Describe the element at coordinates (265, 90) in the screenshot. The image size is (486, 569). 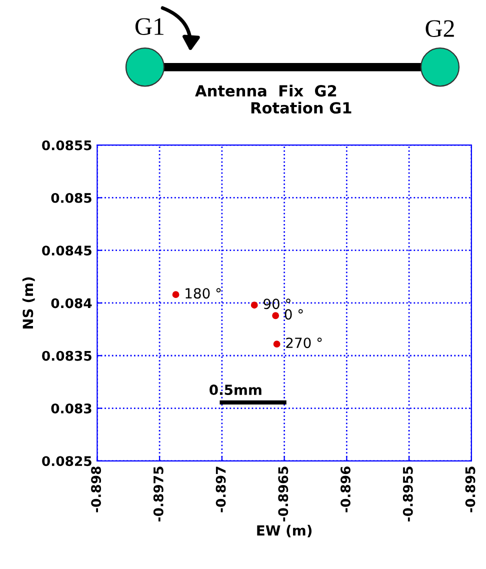
I see `text: Antenna Fix G2` at that location.